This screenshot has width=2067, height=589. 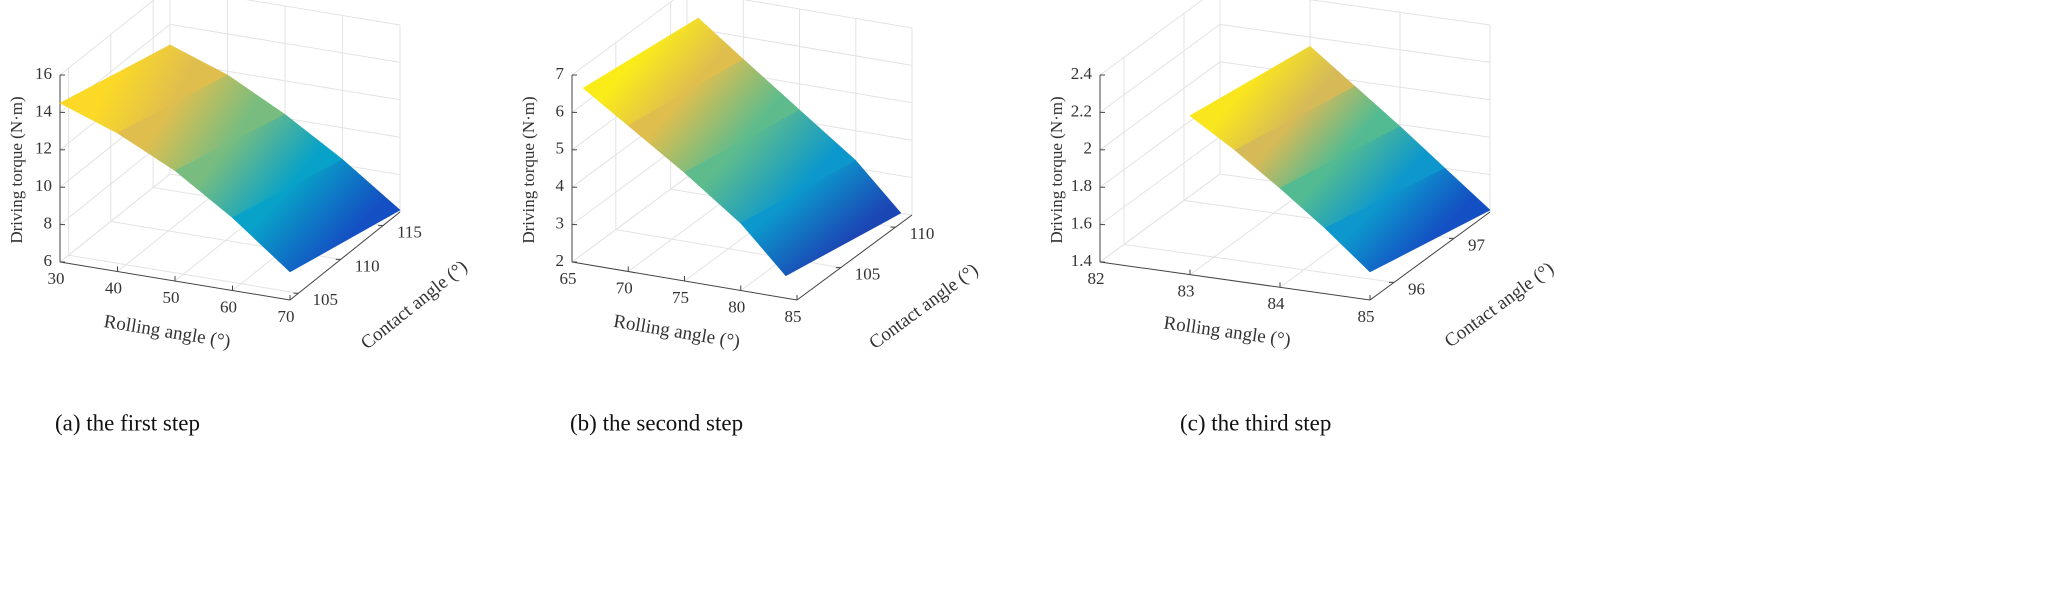 What do you see at coordinates (43, 73) in the screenshot?
I see `z-tick-label: 16` at bounding box center [43, 73].